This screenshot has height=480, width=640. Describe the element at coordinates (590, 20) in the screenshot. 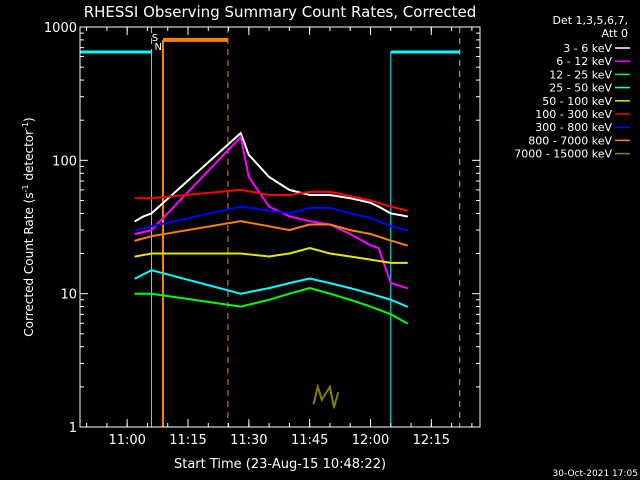

I see `legend-title-1: Det 1,3,5,6,7,` at that location.